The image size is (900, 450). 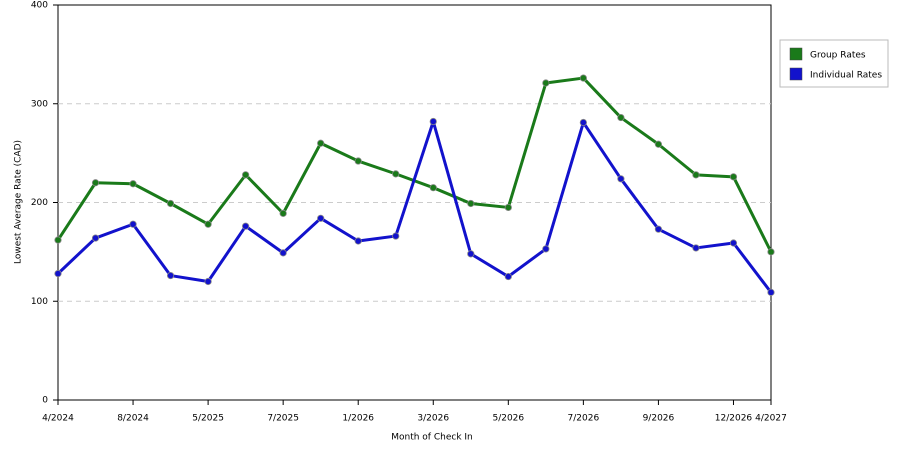 I want to click on x-axis-label: Month of Check In, so click(x=432, y=438).